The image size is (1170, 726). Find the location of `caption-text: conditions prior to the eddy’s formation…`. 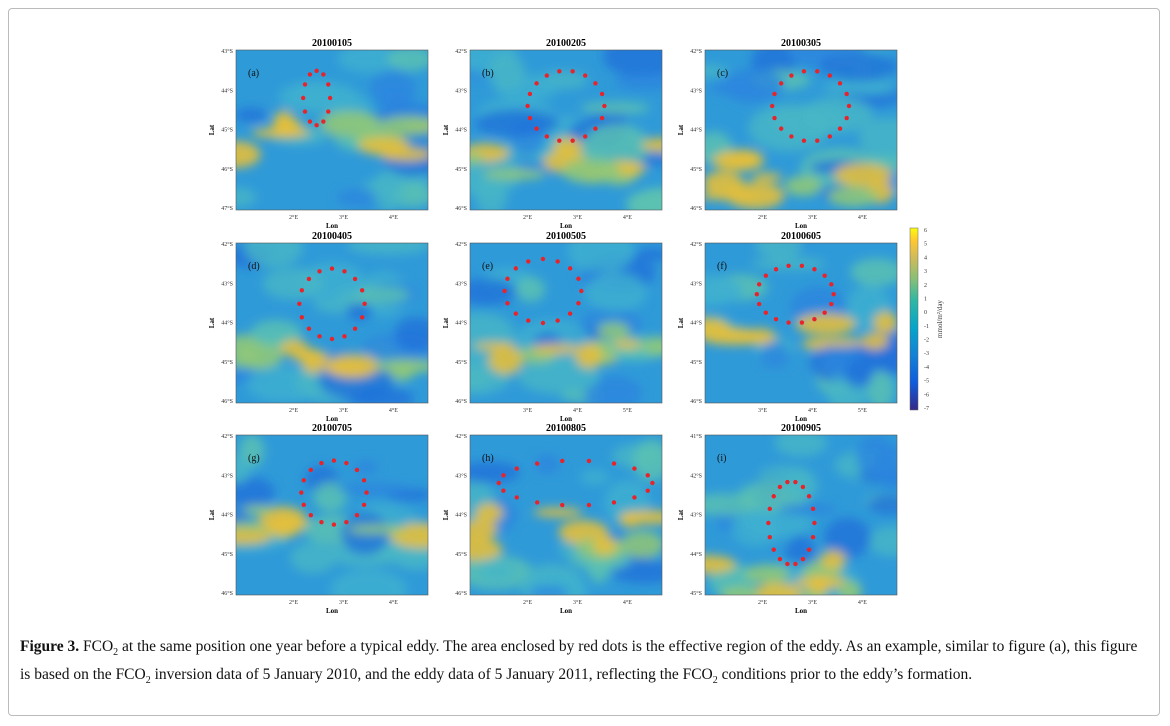

caption-text: conditions prior to the eddy’s formation… is located at coordinates (845, 675).